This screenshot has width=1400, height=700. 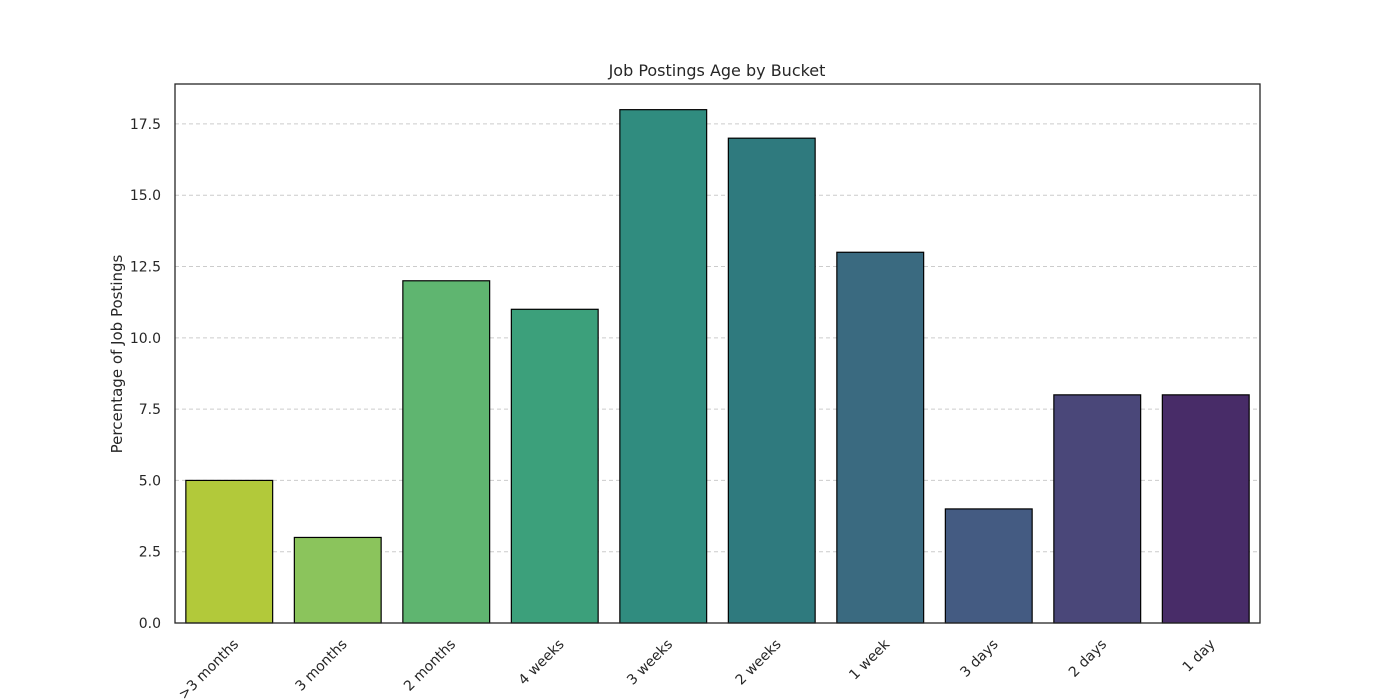 I want to click on y-tick-label: 10.0, so click(x=145, y=339).